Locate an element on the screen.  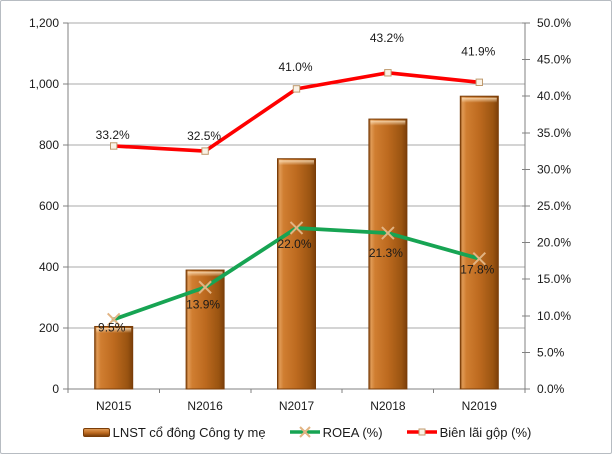
bien-lai-gop-data-label: 43.2% is located at coordinates (387, 38).